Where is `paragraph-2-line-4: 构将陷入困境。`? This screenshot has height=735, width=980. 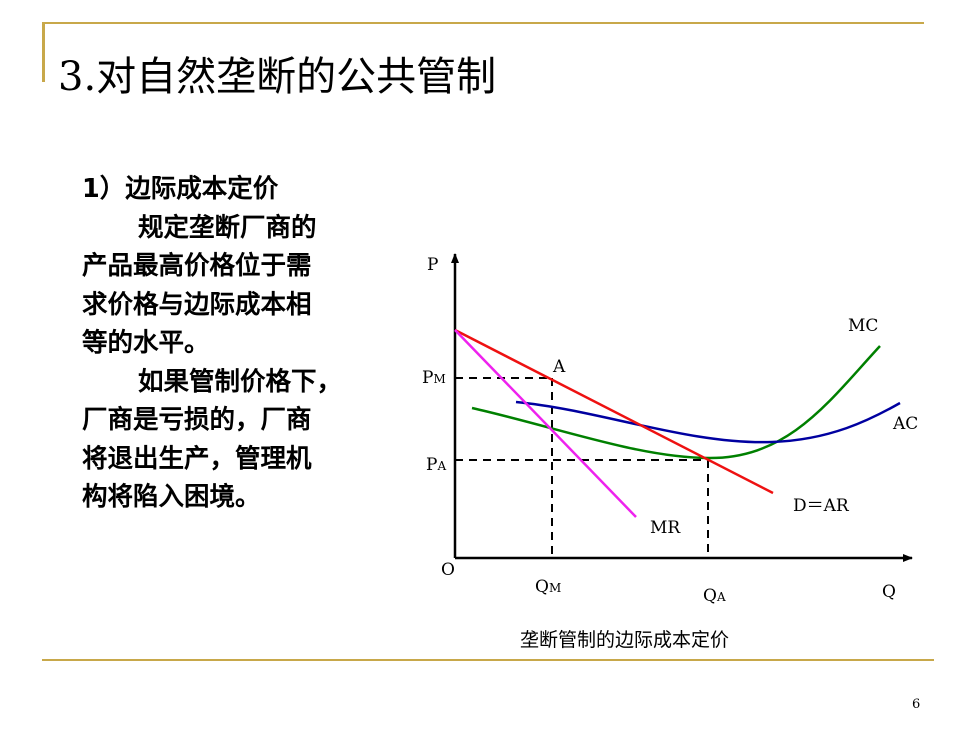
paragraph-2-line-4: 构将陷入困境。 is located at coordinates (171, 497).